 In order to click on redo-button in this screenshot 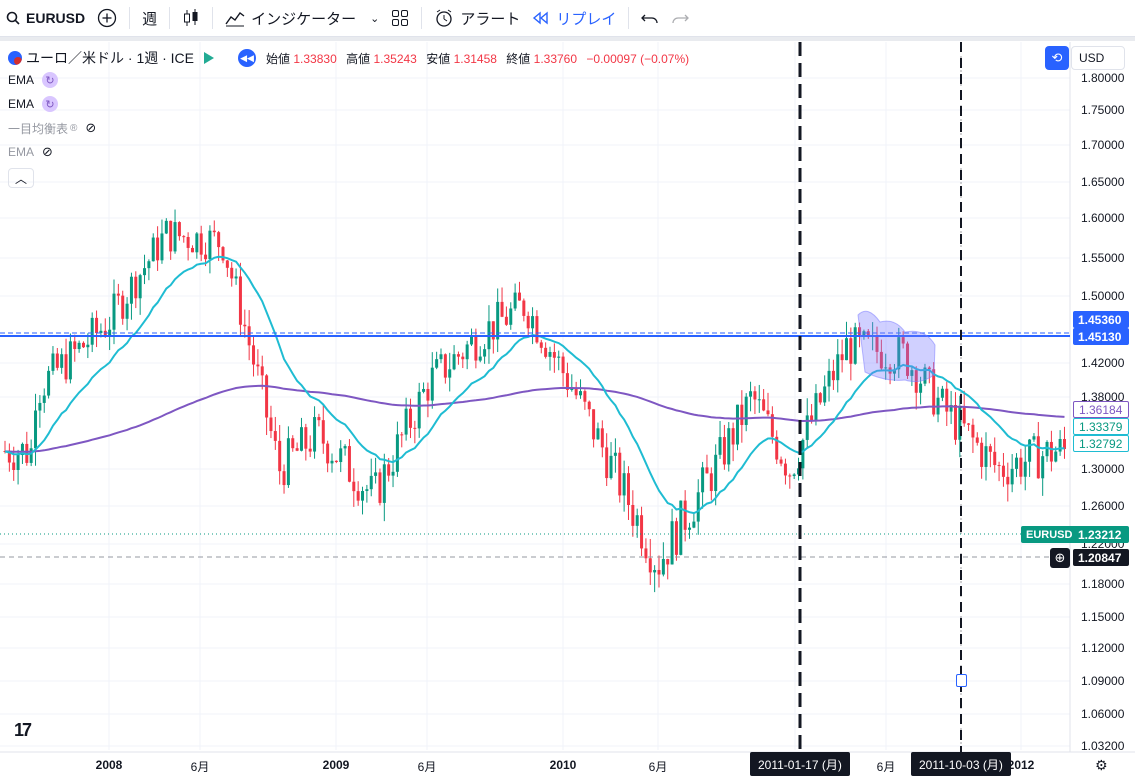, I will do `click(680, 18)`.